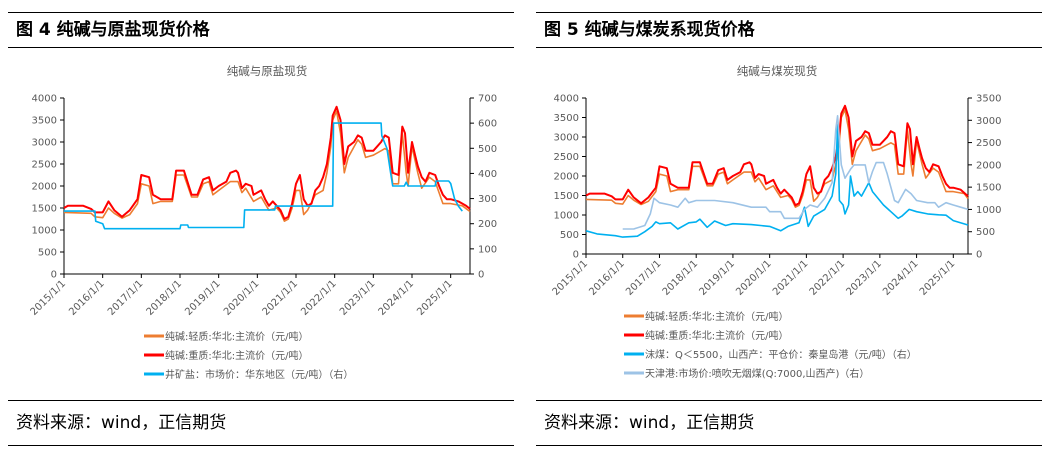 This screenshot has height=452, width=1042. I want to click on chart-title: 纯碱与原盐现货, so click(267, 71).